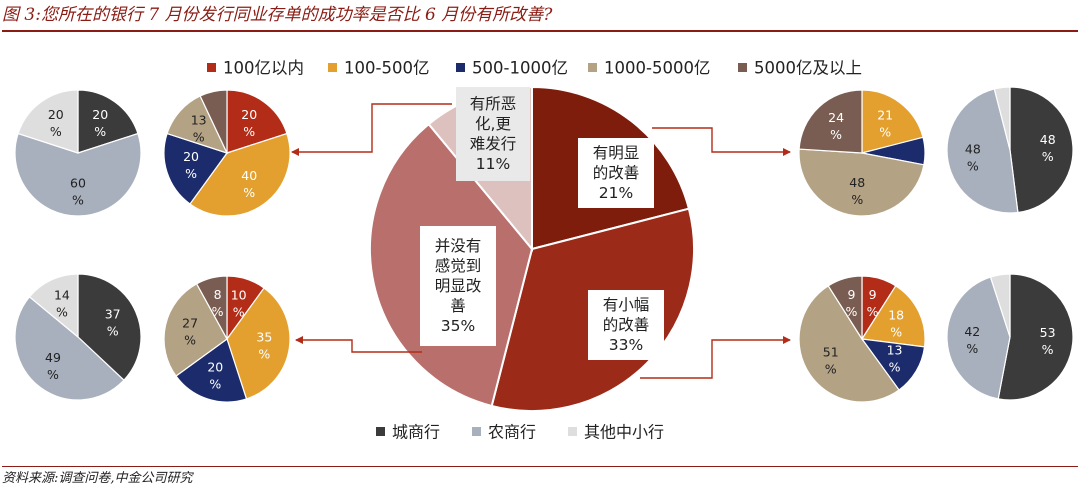 This screenshot has width=1080, height=494. I want to click on slice-name-label: 并没有, so click(458, 246).